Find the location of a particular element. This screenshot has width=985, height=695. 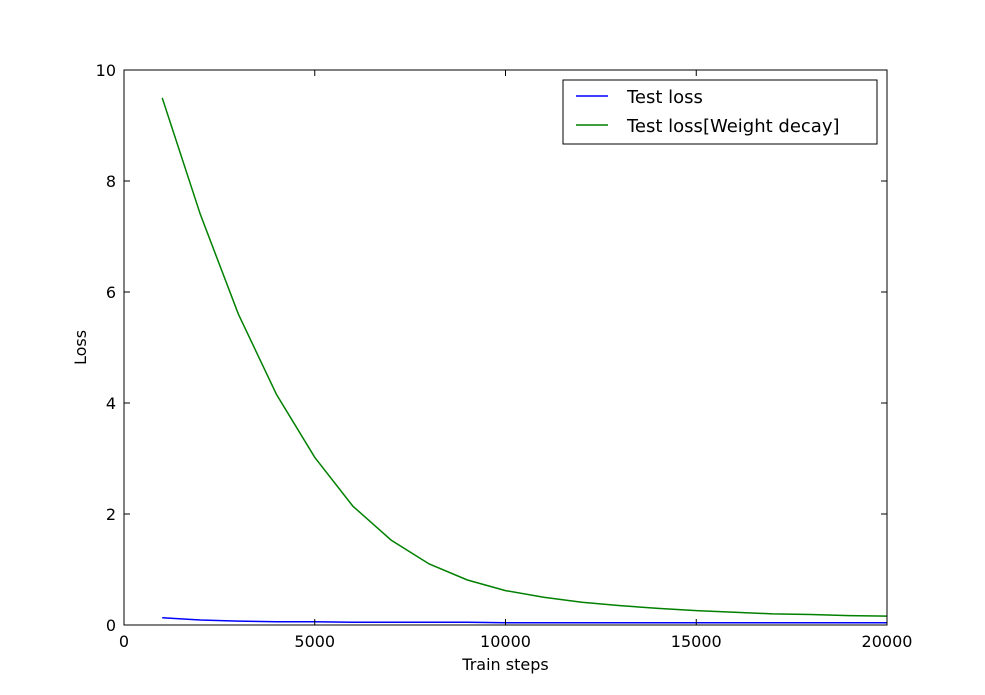

y-tick-label: 2 is located at coordinates (111, 514).